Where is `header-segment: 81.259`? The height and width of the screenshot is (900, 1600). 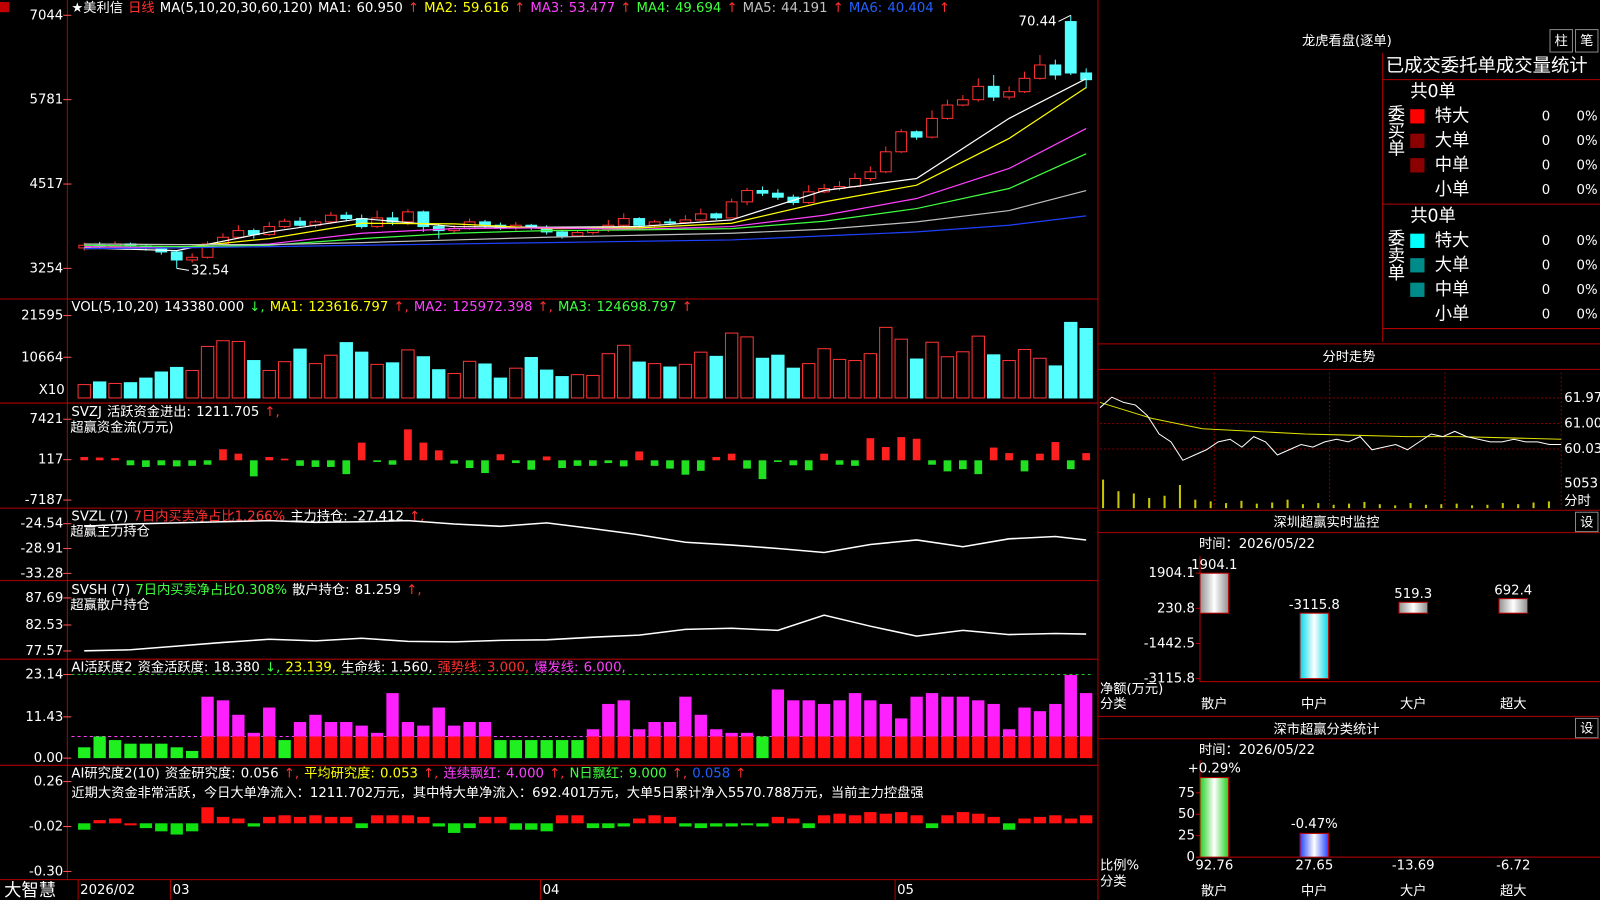 header-segment: 81.259 is located at coordinates (378, 590).